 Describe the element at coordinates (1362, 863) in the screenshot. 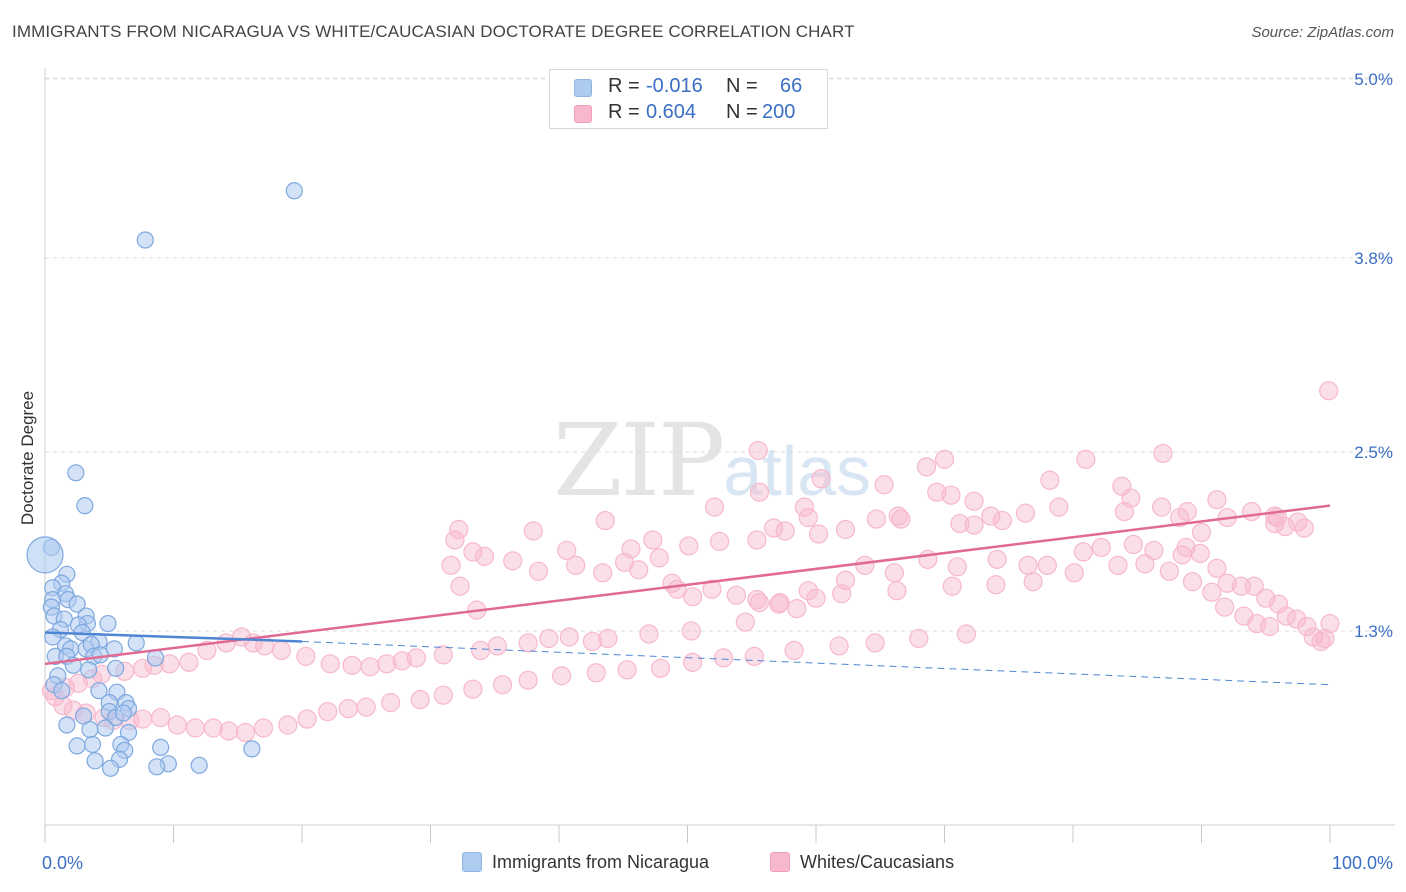

I see `x-tick-label: 100.0%` at that location.